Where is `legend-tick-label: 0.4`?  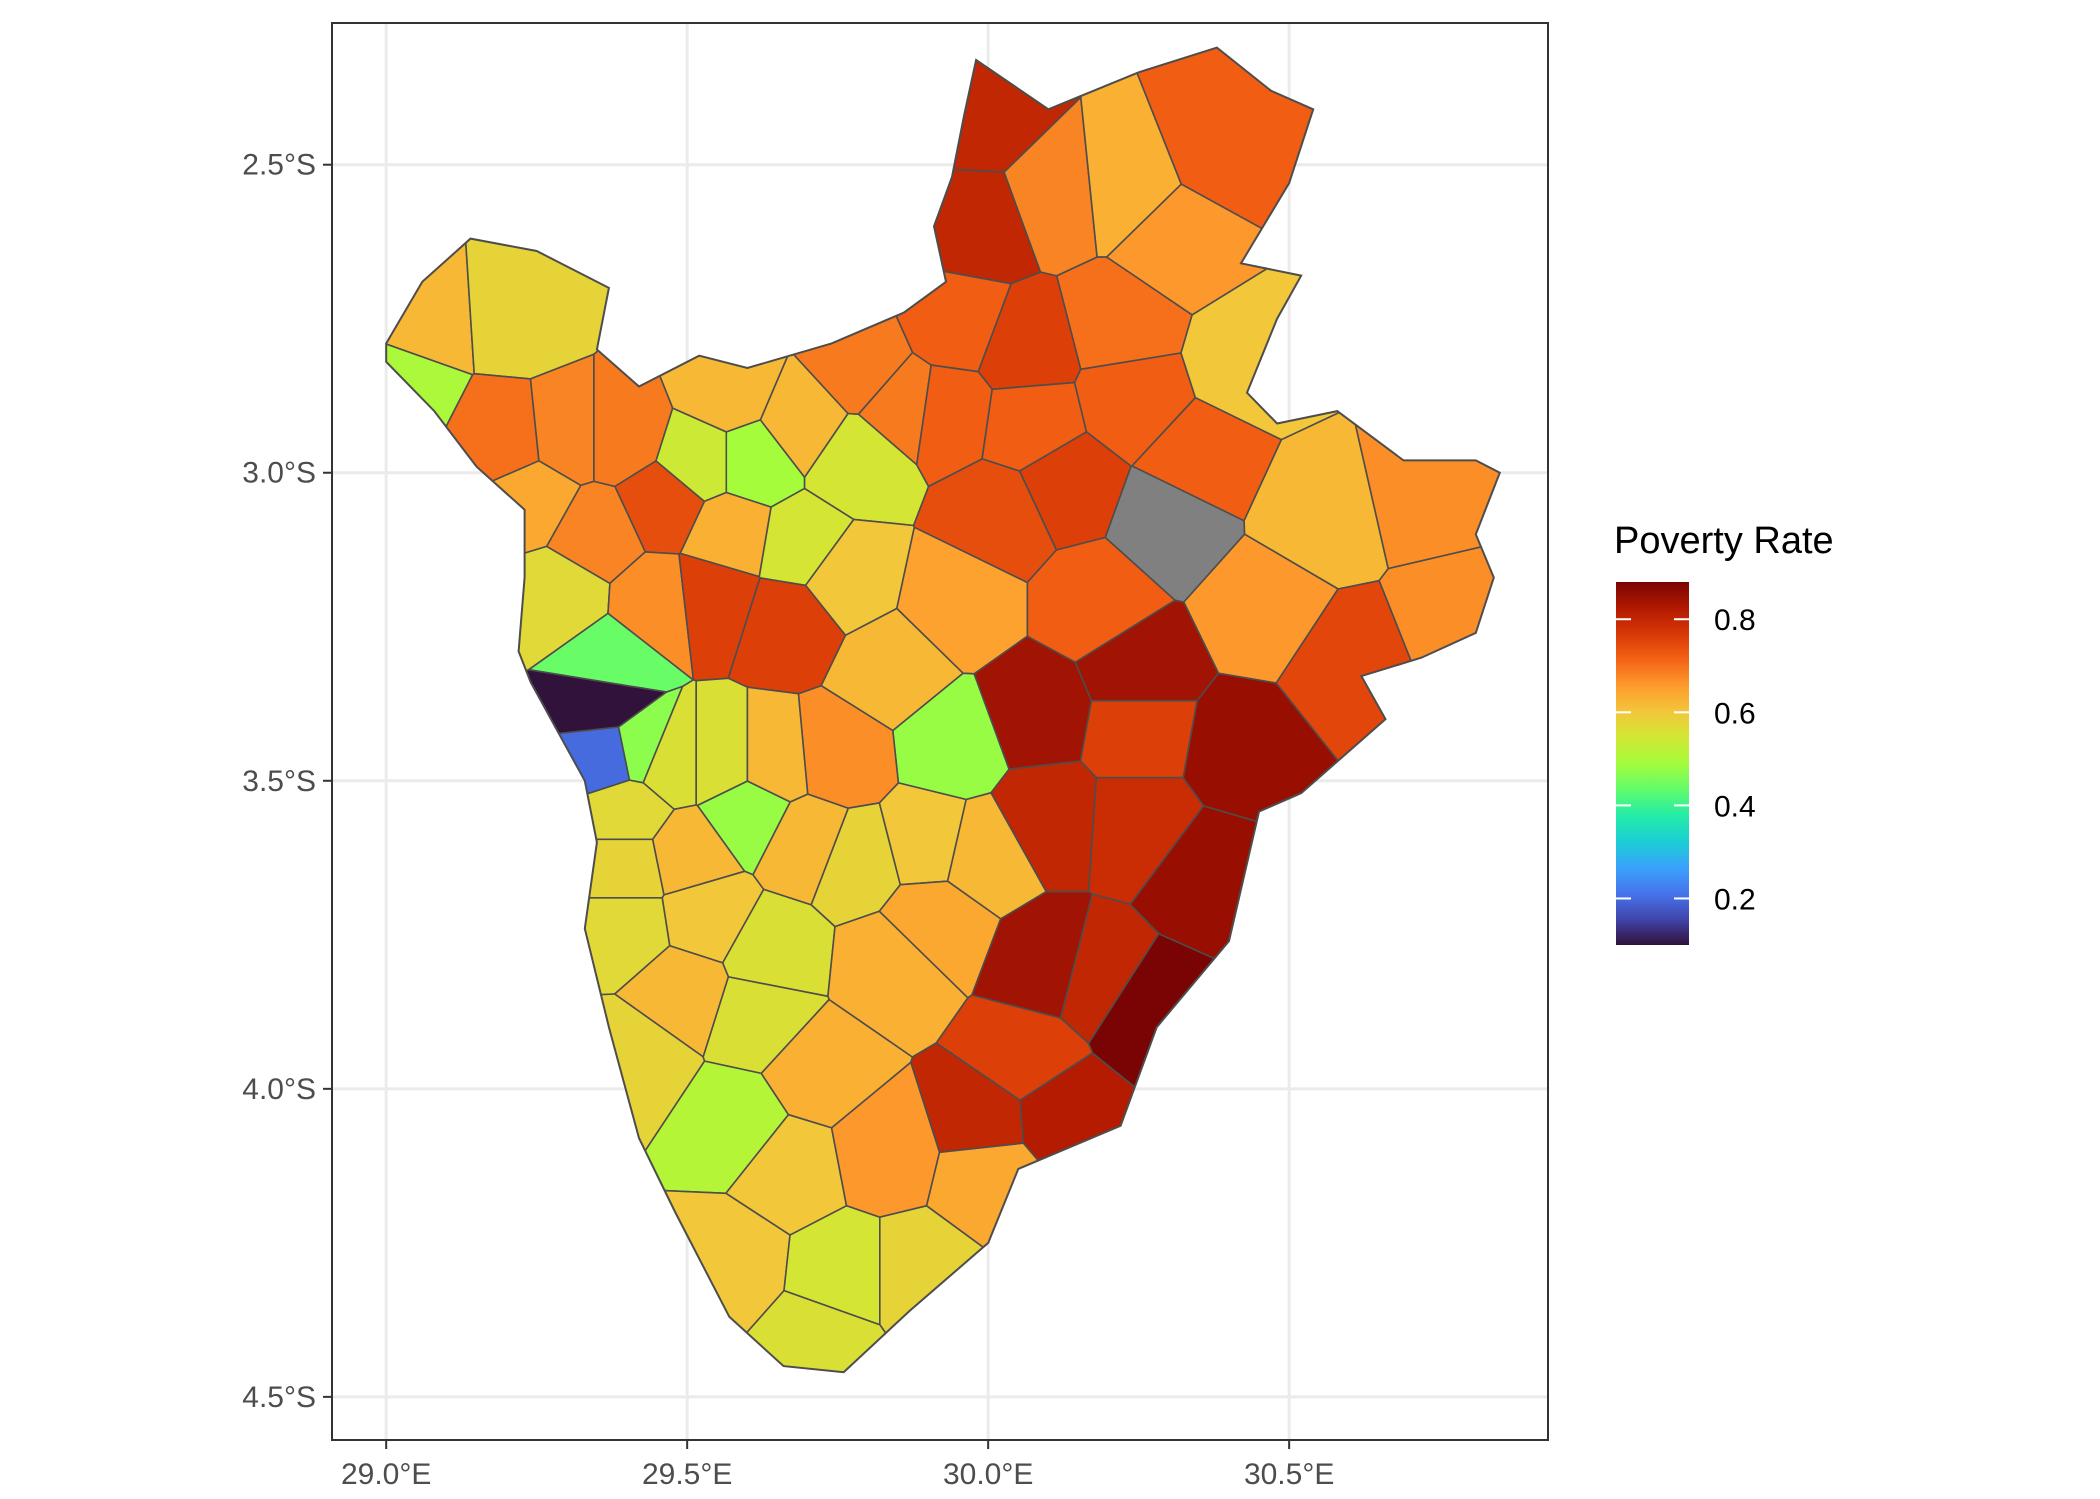 legend-tick-label: 0.4 is located at coordinates (1735, 806).